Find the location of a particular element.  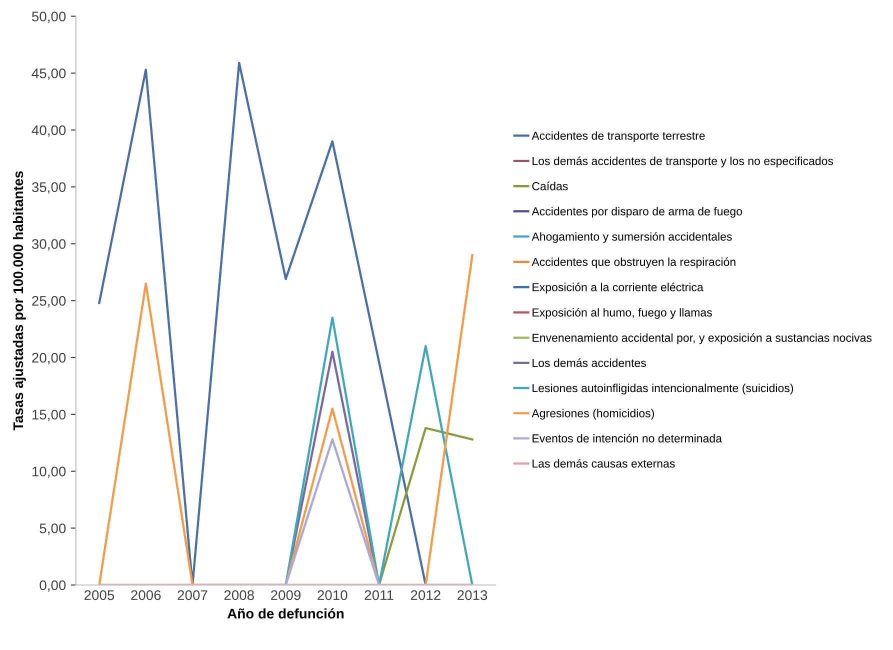

x-tick-label: 2009 is located at coordinates (286, 595).